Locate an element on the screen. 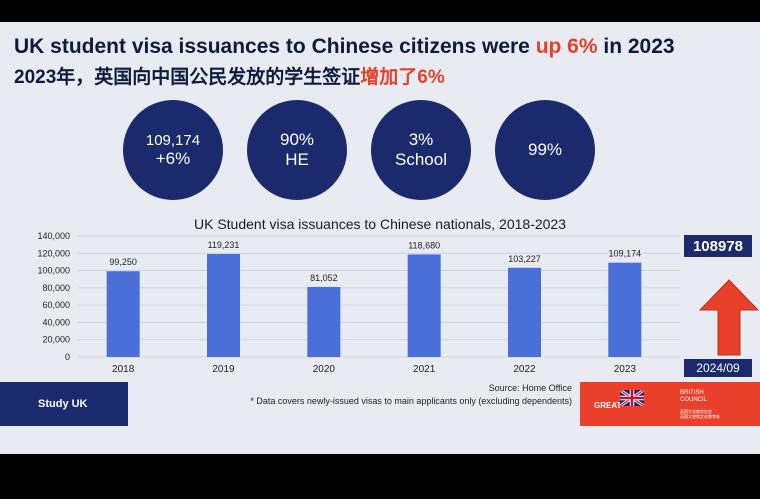  page-subtitle: 2023年，英国向中国公民发放的学生签证增加了6% is located at coordinates (229, 75).